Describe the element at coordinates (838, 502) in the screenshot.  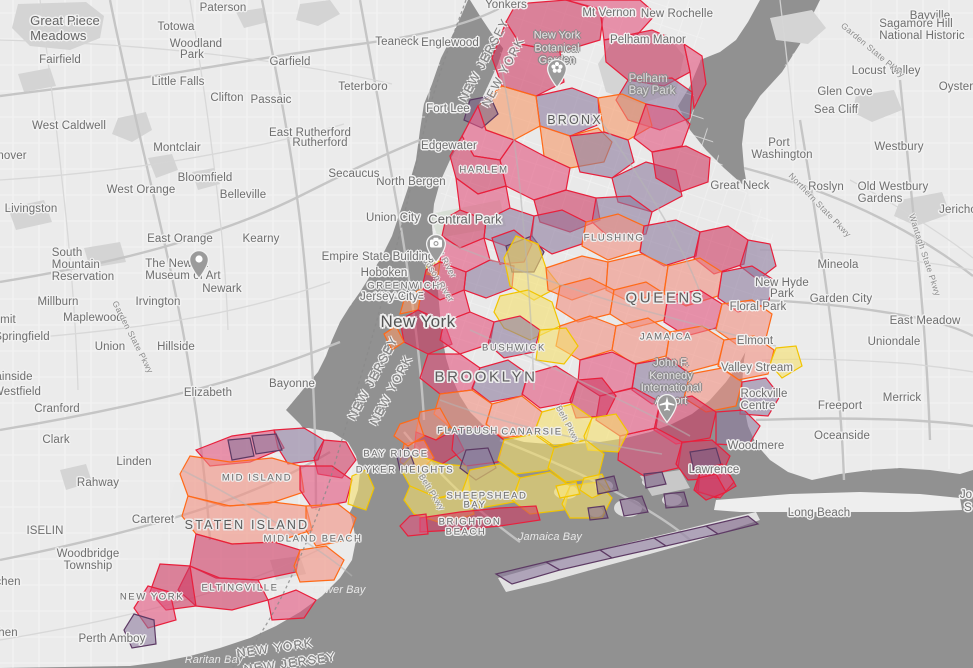
I see `land-long-beach` at that location.